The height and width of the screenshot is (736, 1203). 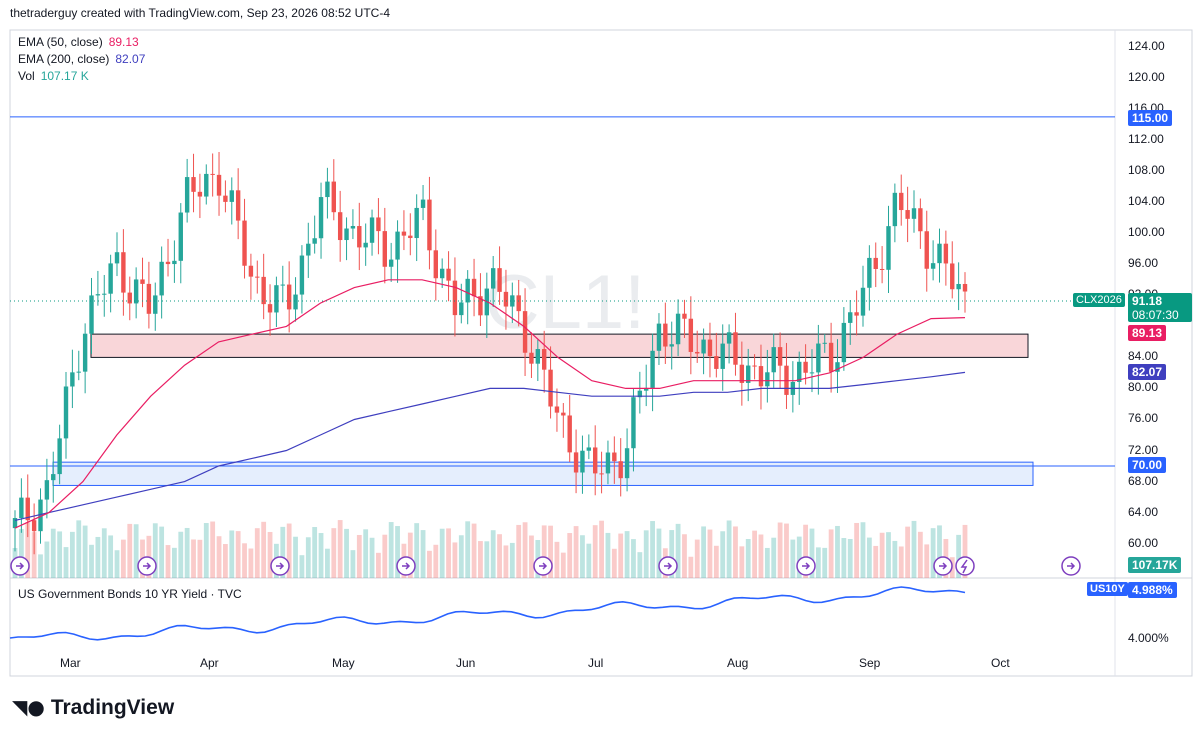 What do you see at coordinates (1143, 449) in the screenshot?
I see `price-tick: 72.00` at bounding box center [1143, 449].